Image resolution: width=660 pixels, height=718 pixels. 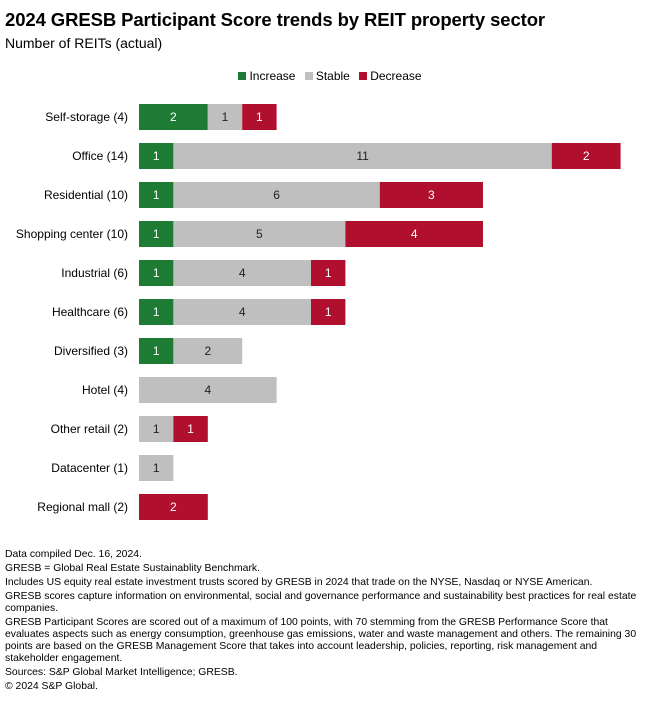 I want to click on category-label-residential: Residential (10), so click(x=86, y=195).